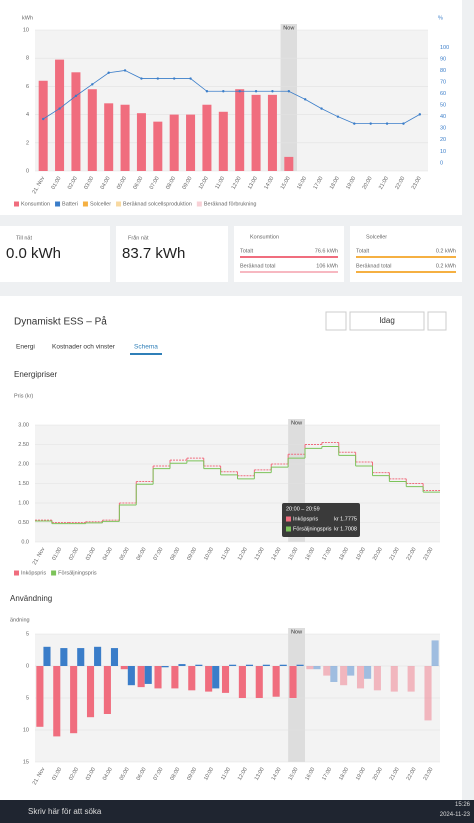 This screenshot has height=823, width=474. Describe the element at coordinates (60, 322) in the screenshot. I see `ess-title: Dynamiskt ESS – På` at that location.